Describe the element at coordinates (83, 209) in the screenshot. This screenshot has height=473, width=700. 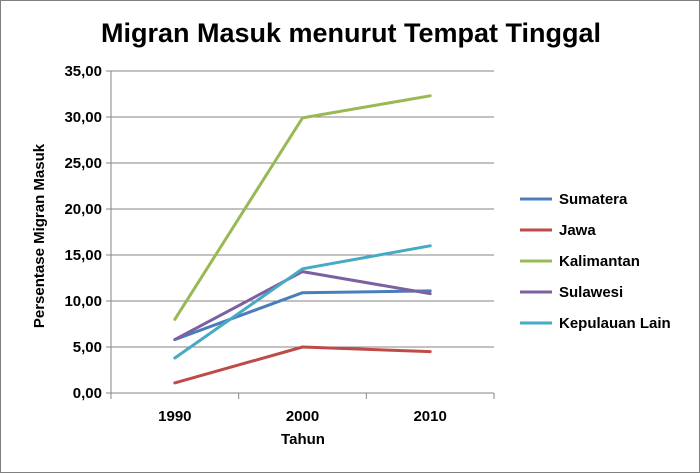
I see `y-tick-label: 20,00` at that location.